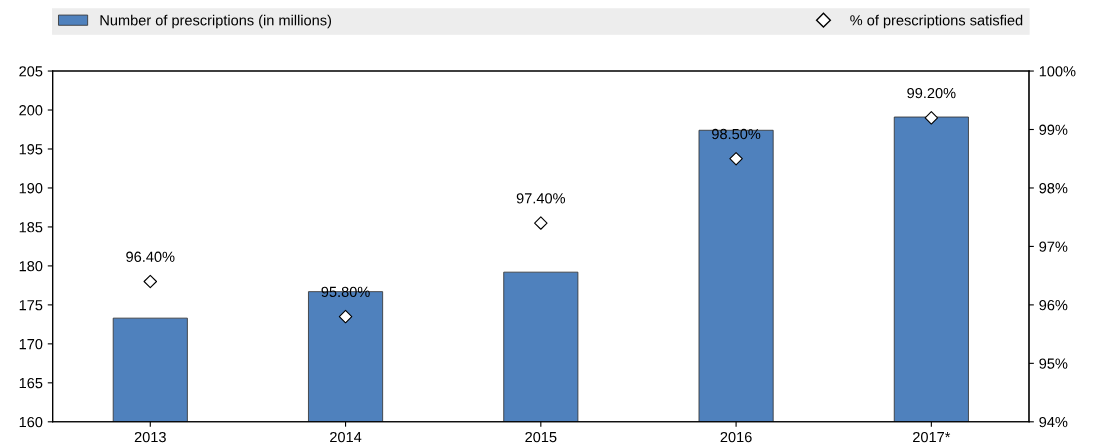  I want to click on y2-tick-label: 99%, so click(1053, 129).